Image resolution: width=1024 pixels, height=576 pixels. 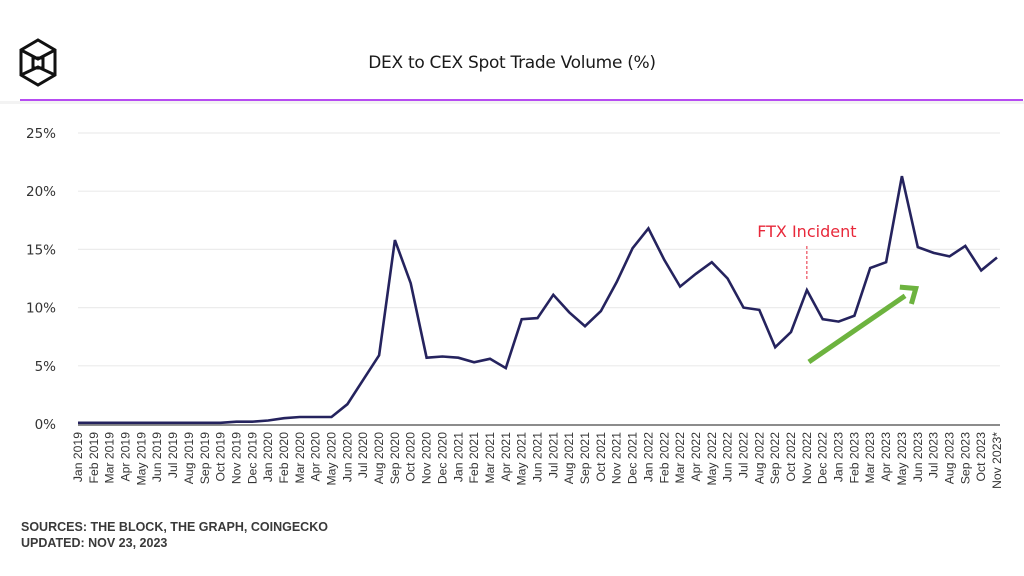 I want to click on x-tick-label: Jan 2020, so click(x=268, y=457).